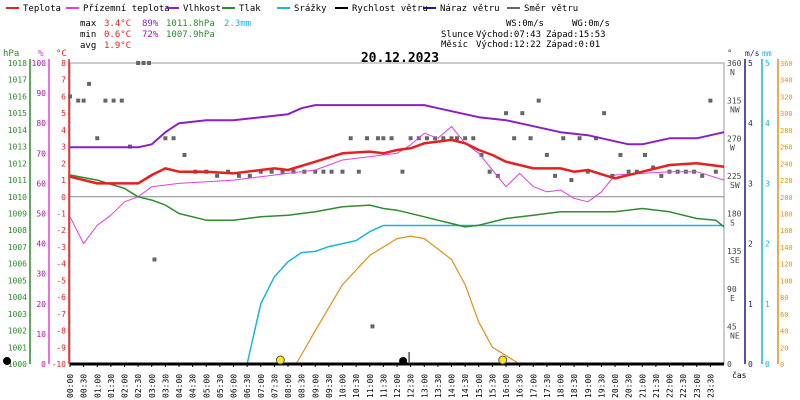 The image size is (800, 400). I want to click on x-tick-label: 13:30, so click(438, 386).